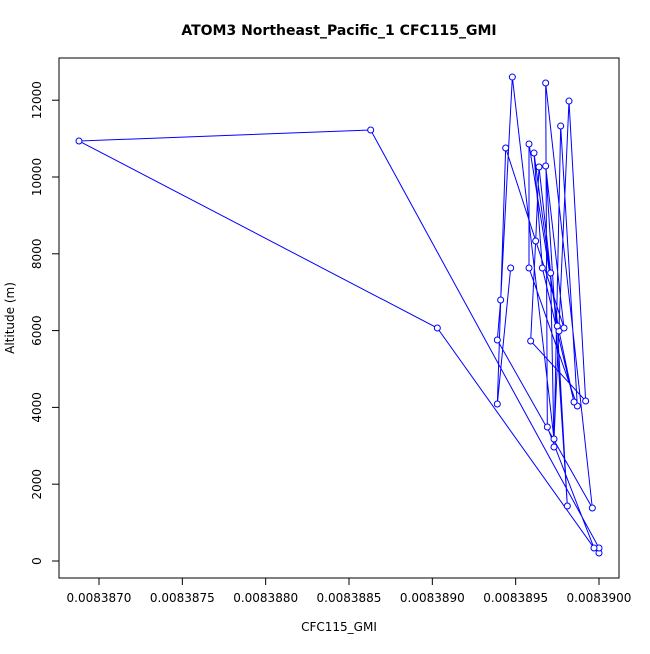 The width and height of the screenshot is (650, 654). What do you see at coordinates (37, 330) in the screenshot?
I see `y-tick-label: 6000` at bounding box center [37, 330].